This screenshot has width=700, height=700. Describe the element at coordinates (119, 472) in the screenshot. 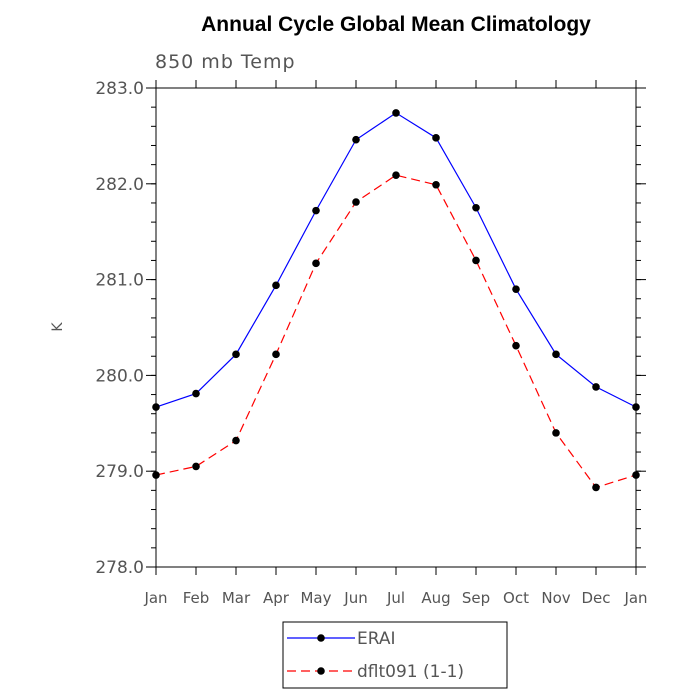

I see `y-tick-label: 279.0` at that location.